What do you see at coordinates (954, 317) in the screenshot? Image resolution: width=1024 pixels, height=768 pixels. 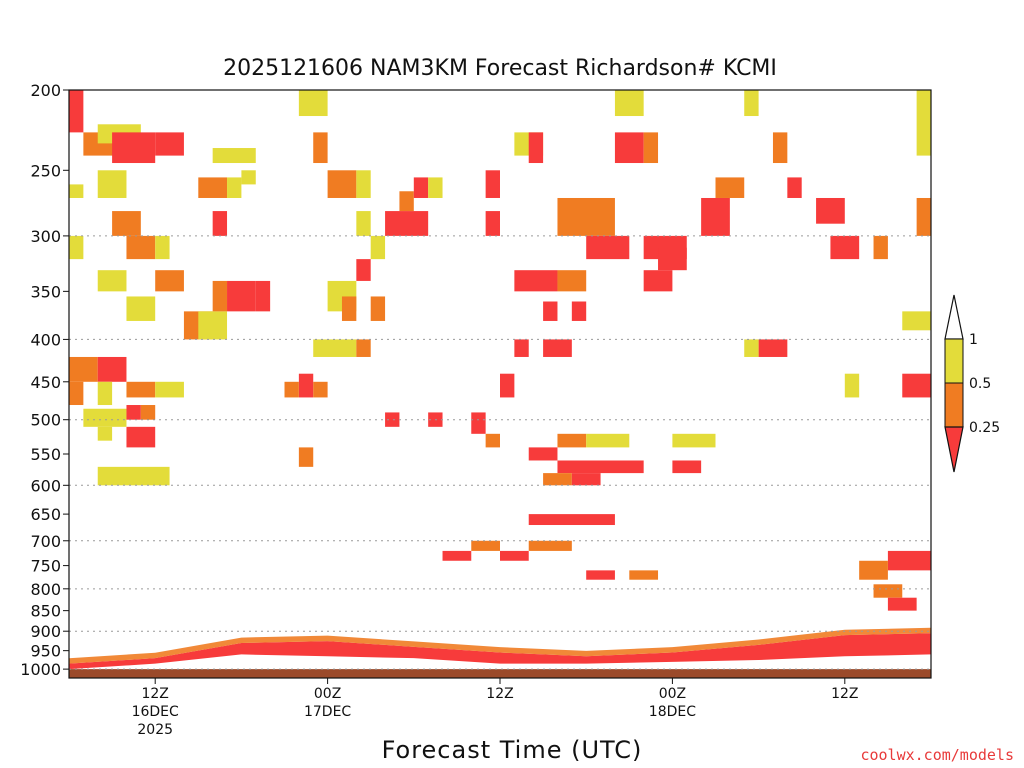 I see `colorbar-above-triangle` at bounding box center [954, 317].